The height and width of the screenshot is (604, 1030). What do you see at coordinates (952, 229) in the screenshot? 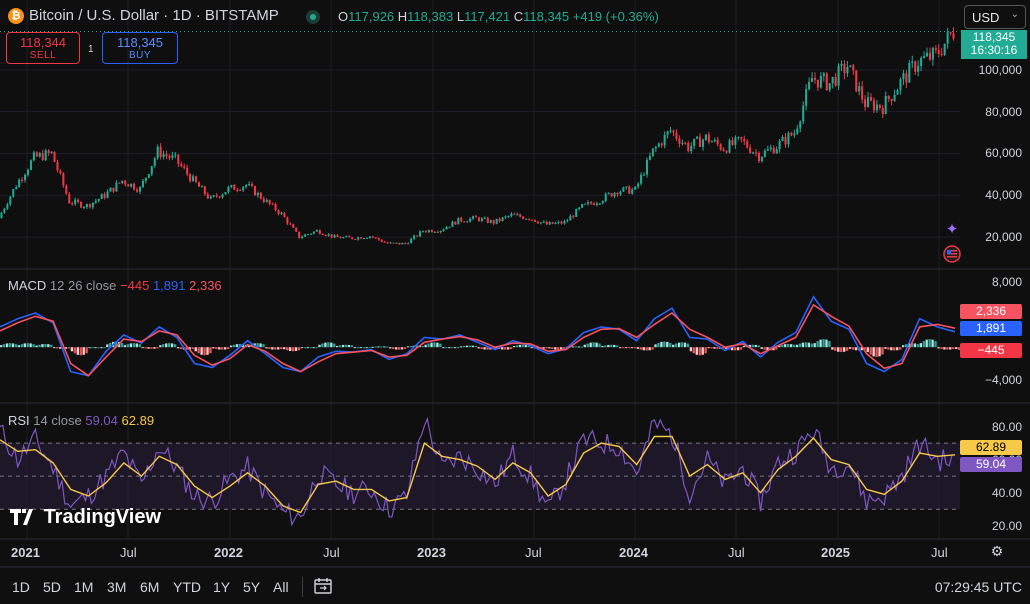
I see `ai-sparkle-icon: ✦` at bounding box center [952, 229].